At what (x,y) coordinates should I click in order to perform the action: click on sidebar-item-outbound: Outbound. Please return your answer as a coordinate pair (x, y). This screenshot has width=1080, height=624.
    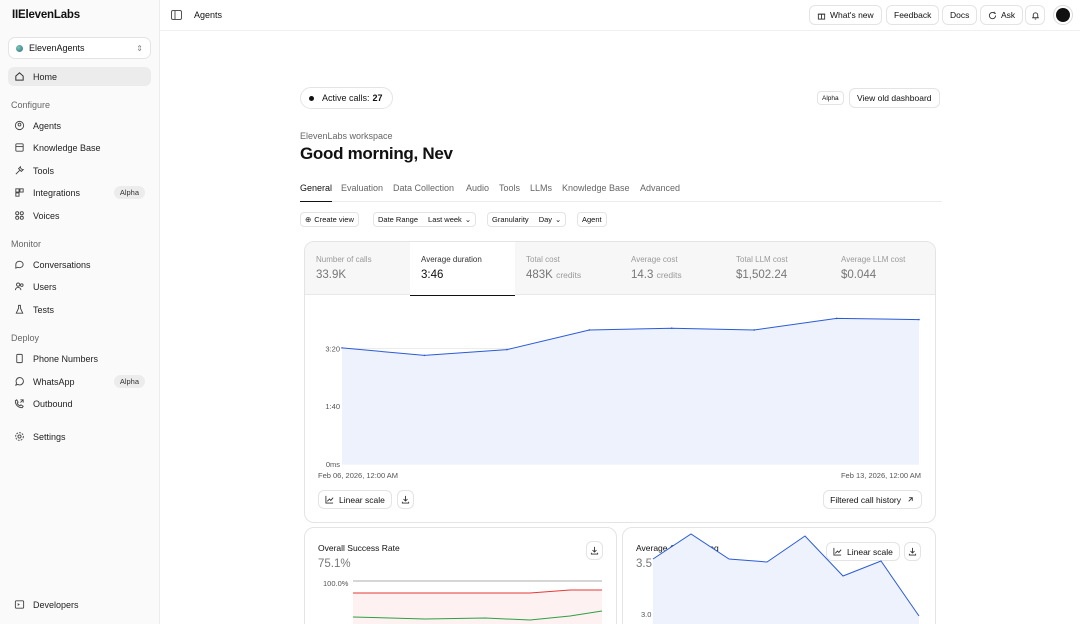
    Looking at the image, I should click on (79, 403).